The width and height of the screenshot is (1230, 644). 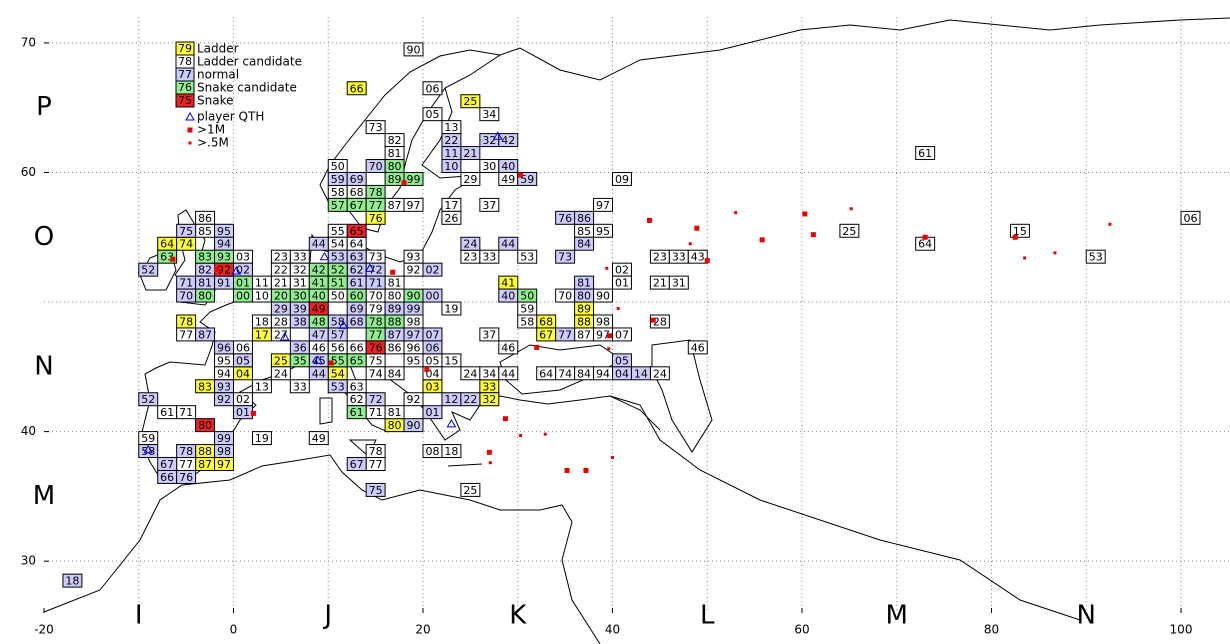 I want to click on square-label: 12, so click(x=451, y=399).